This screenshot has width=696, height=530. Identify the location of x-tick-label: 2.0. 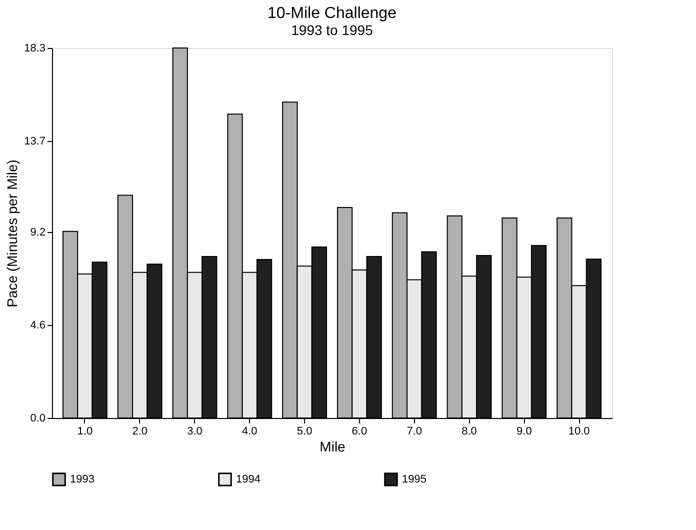
(140, 432).